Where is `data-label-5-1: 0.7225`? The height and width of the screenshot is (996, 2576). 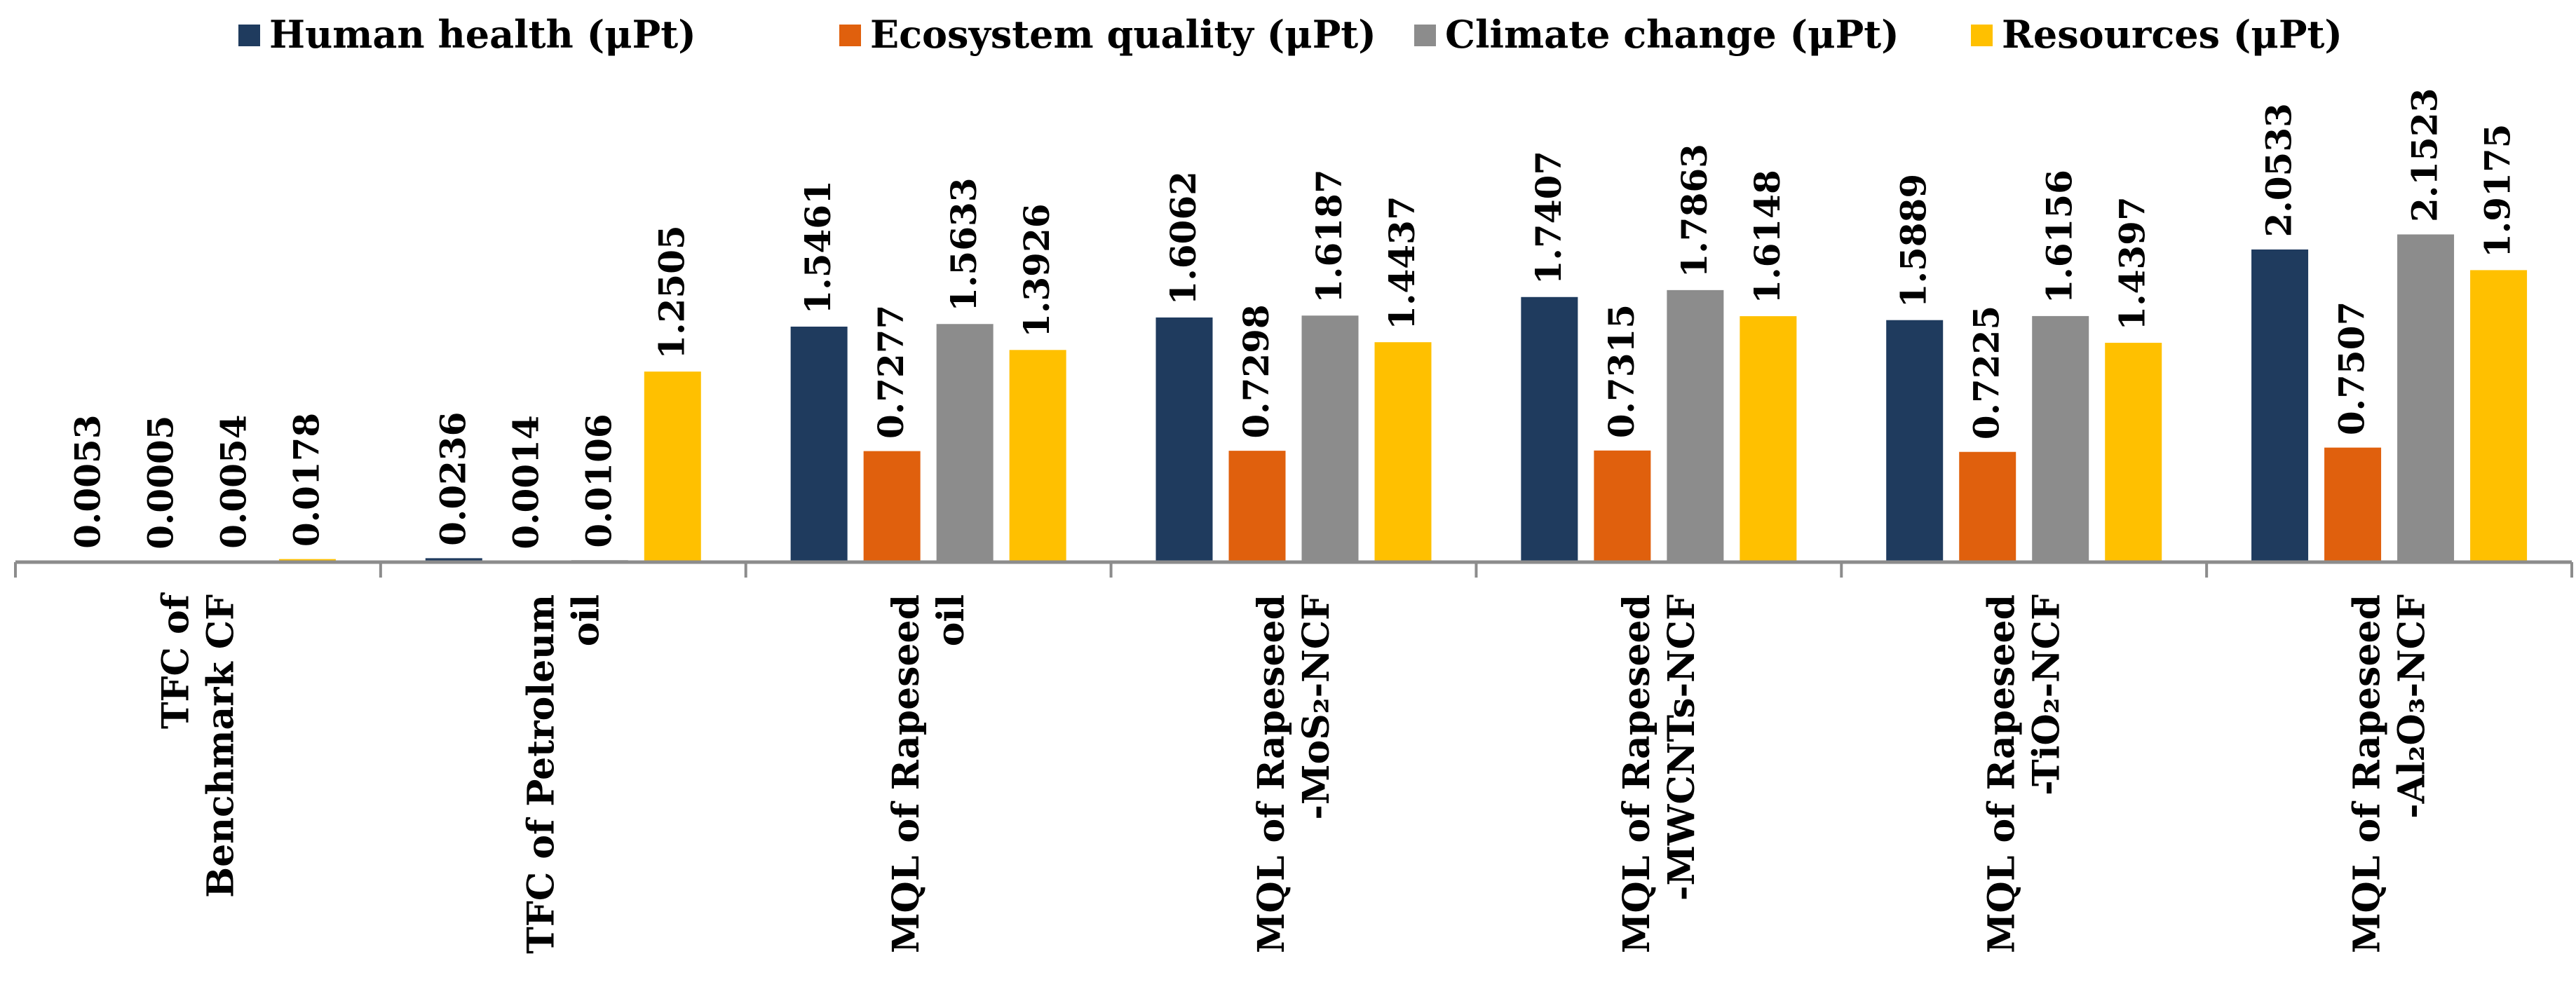
data-label-5-1: 0.7225 is located at coordinates (1986, 373).